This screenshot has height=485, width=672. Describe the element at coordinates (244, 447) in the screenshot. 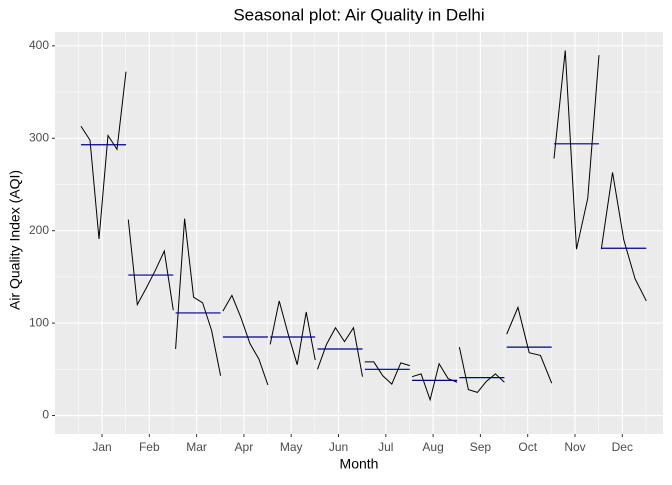

I see `x-tick-label: Apr` at that location.